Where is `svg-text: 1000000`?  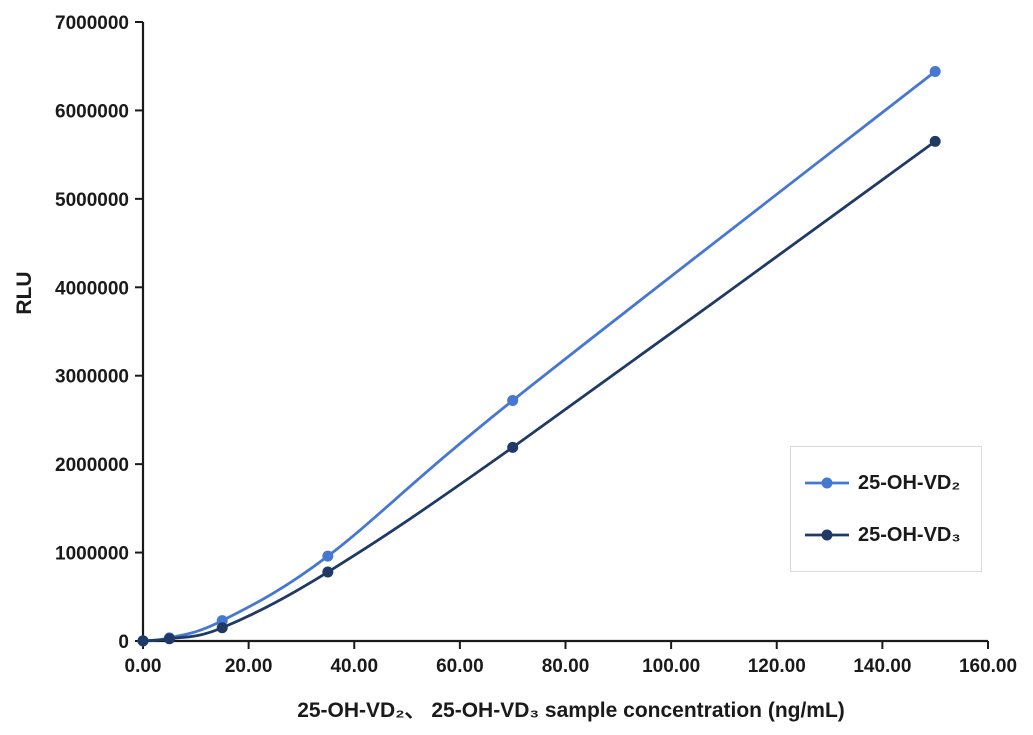 svg-text: 1000000 is located at coordinates (92, 554).